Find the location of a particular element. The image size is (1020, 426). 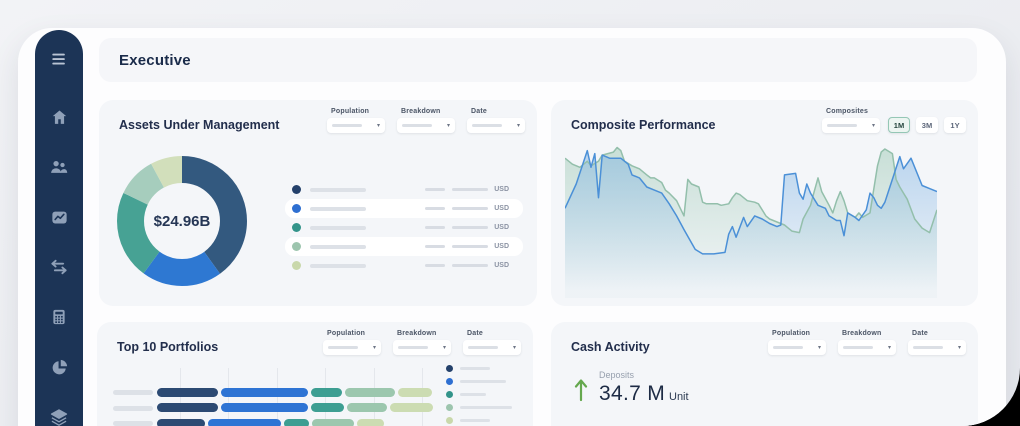

composite-controls: Composites ▾ 1M 3M 1Y is located at coordinates (894, 120).